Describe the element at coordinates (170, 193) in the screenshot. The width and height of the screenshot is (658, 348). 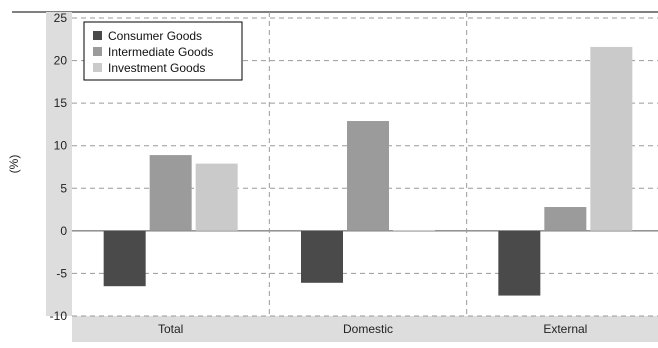
I see `bar-total-intermediate-goods` at that location.